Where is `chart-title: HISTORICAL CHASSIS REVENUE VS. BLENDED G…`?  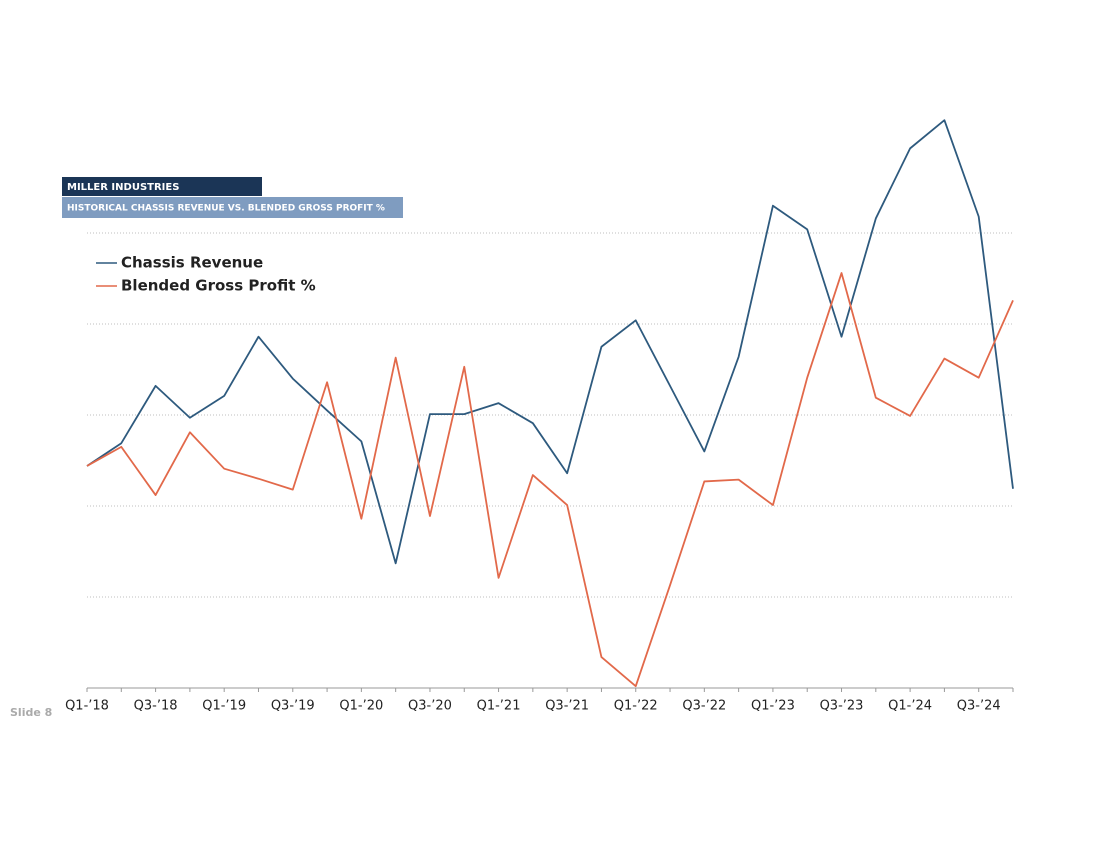 chart-title: HISTORICAL CHASSIS REVENUE VS. BLENDED G… is located at coordinates (226, 209).